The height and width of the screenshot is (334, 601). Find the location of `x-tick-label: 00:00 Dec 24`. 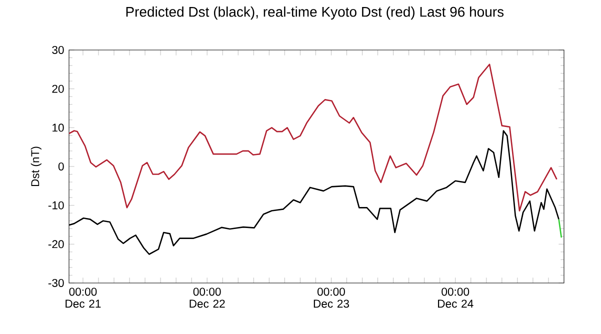

x-tick-label: 00:00 Dec 24 is located at coordinates (456, 298).